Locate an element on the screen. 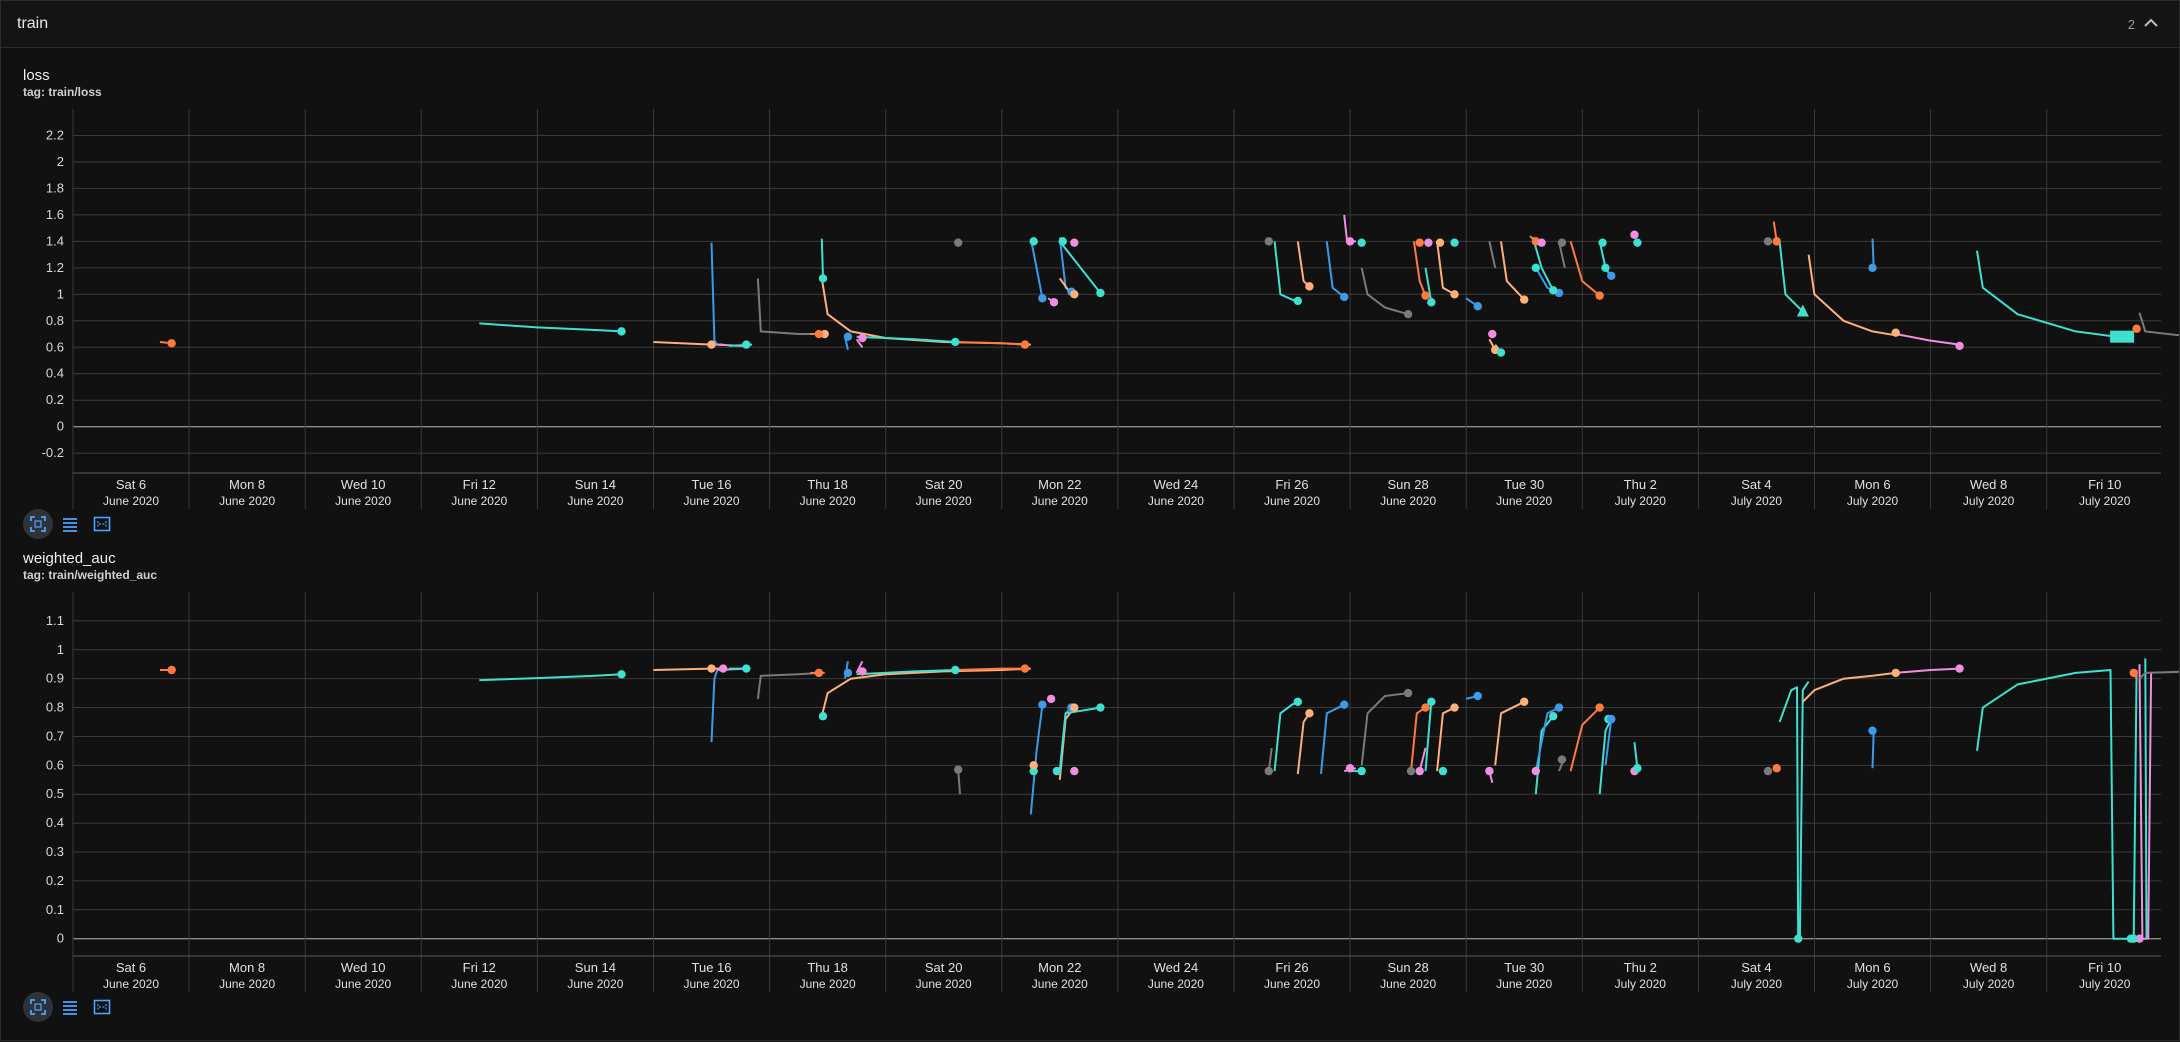 The width and height of the screenshot is (2180, 1042). marker-group is located at coordinates (1154, 293).